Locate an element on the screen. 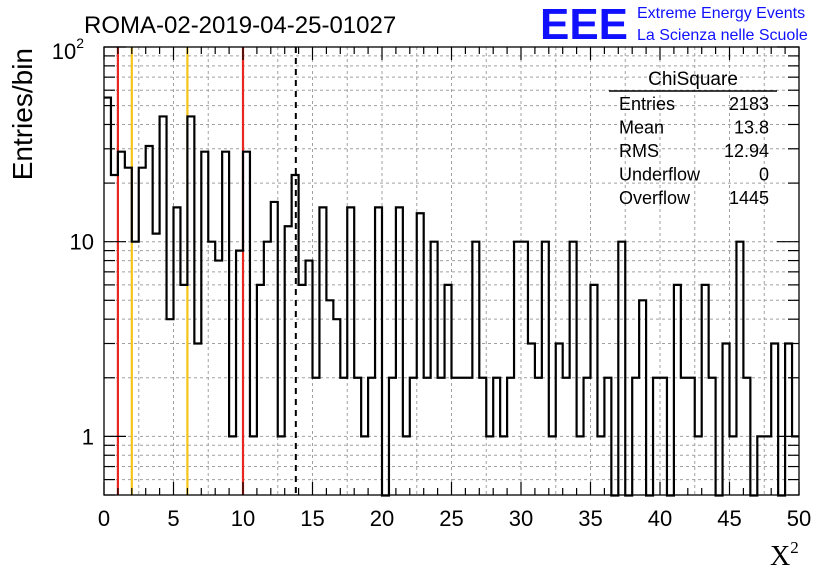 The height and width of the screenshot is (572, 836). x-tick-label: 25 is located at coordinates (451, 518).